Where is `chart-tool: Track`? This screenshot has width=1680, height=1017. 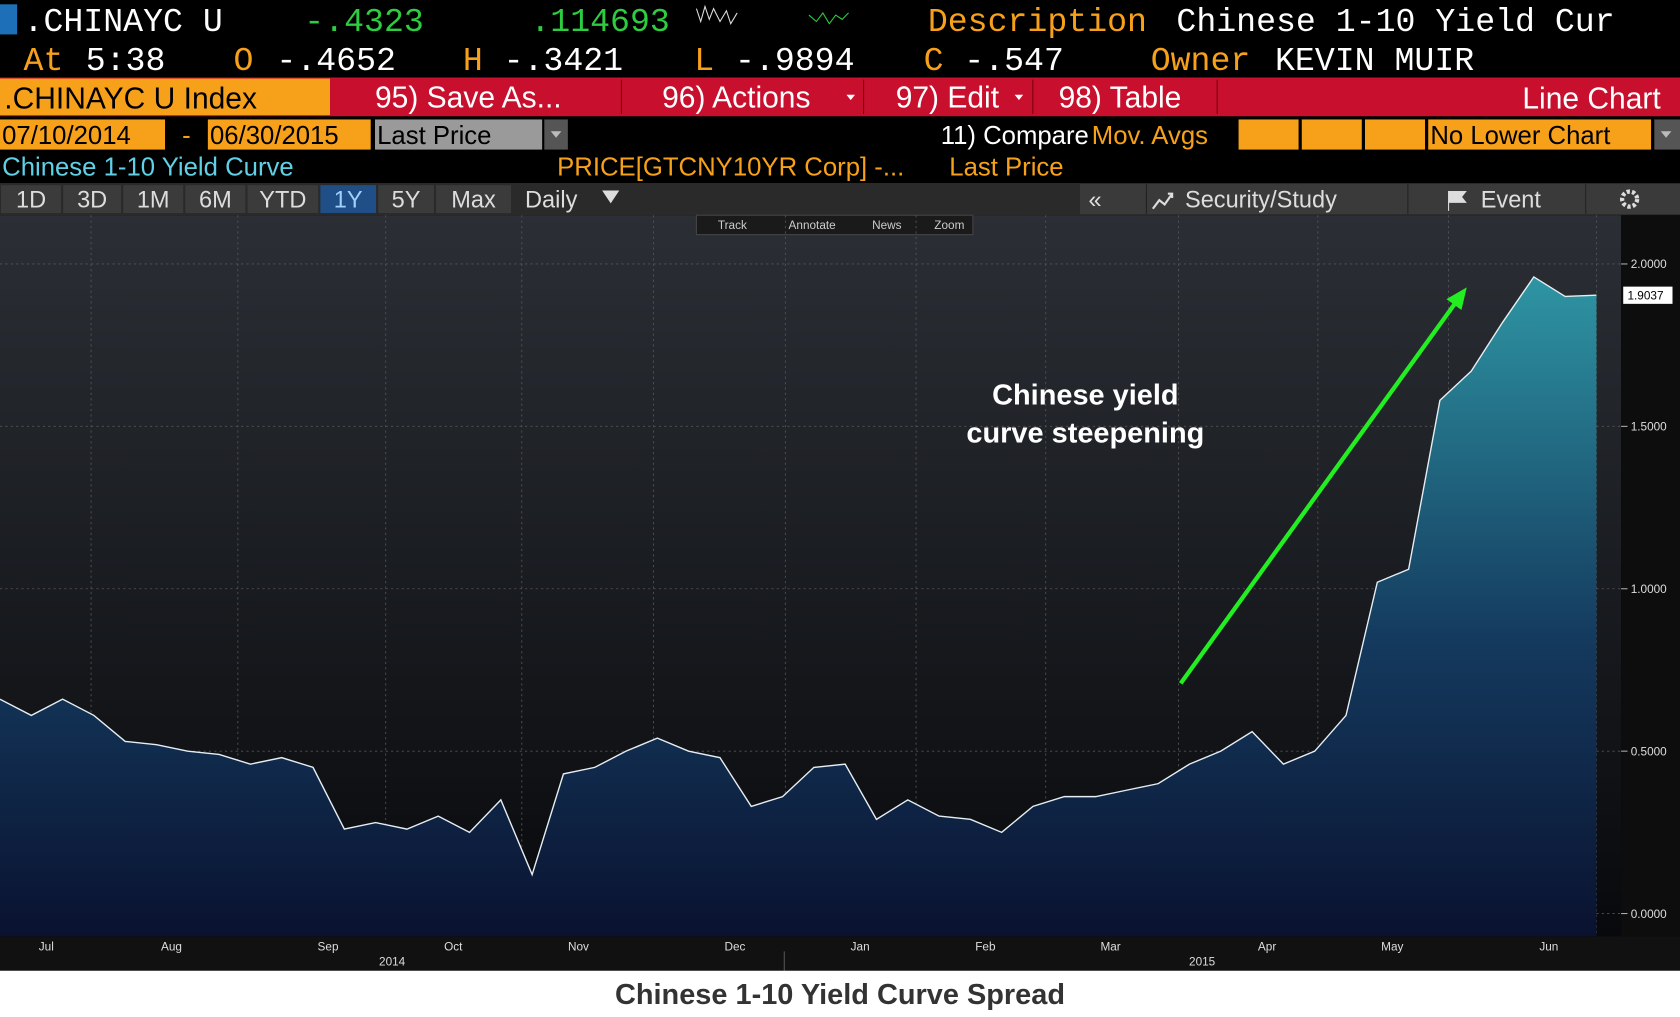
chart-tool: Track is located at coordinates (732, 225).